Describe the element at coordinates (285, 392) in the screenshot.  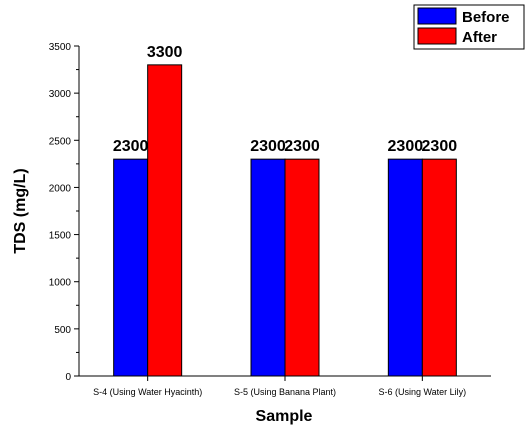
I see `x-tick-label: S-5 (Using Banana Plant)` at that location.